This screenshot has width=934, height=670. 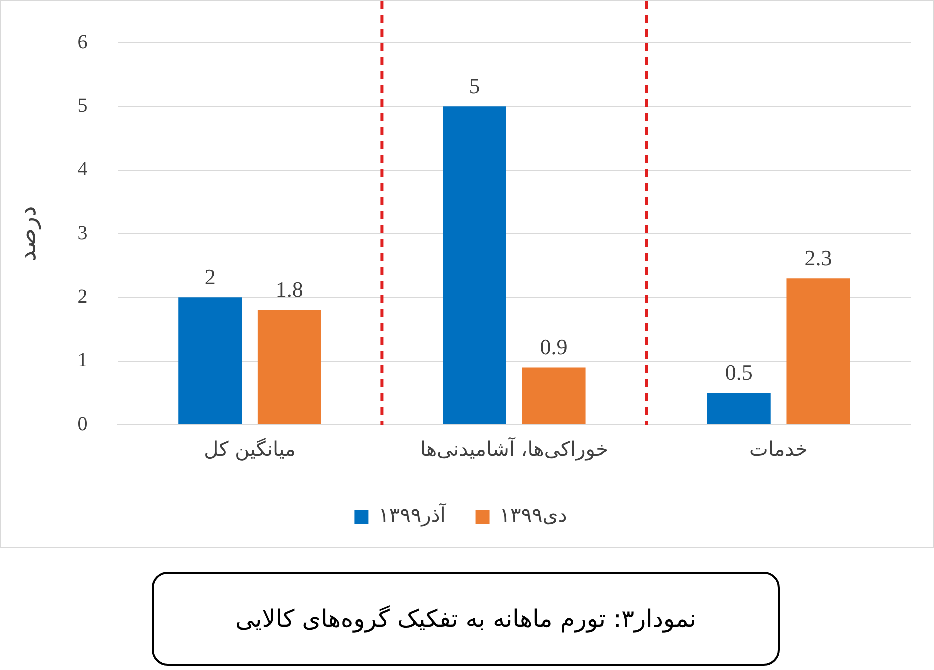 What do you see at coordinates (83, 233) in the screenshot?
I see `y-tick-label: 3` at bounding box center [83, 233].